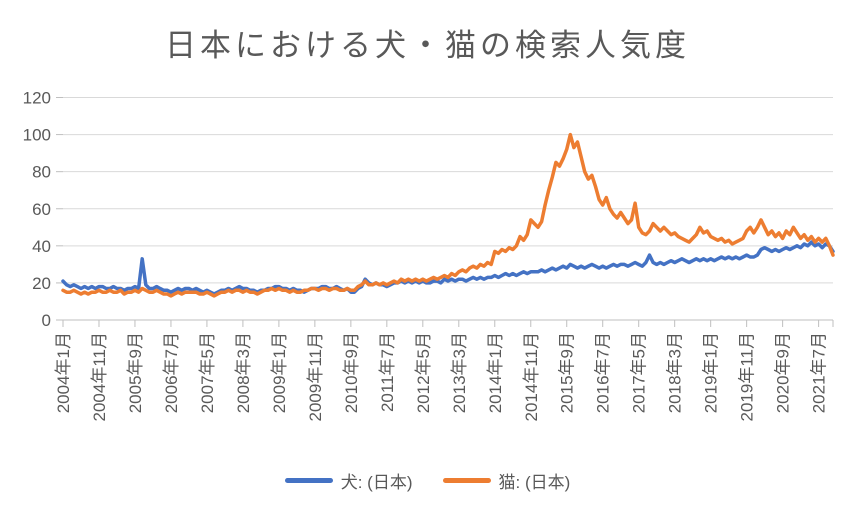 The width and height of the screenshot is (855, 507). I want to click on y-tick-label: 120, so click(37, 98).